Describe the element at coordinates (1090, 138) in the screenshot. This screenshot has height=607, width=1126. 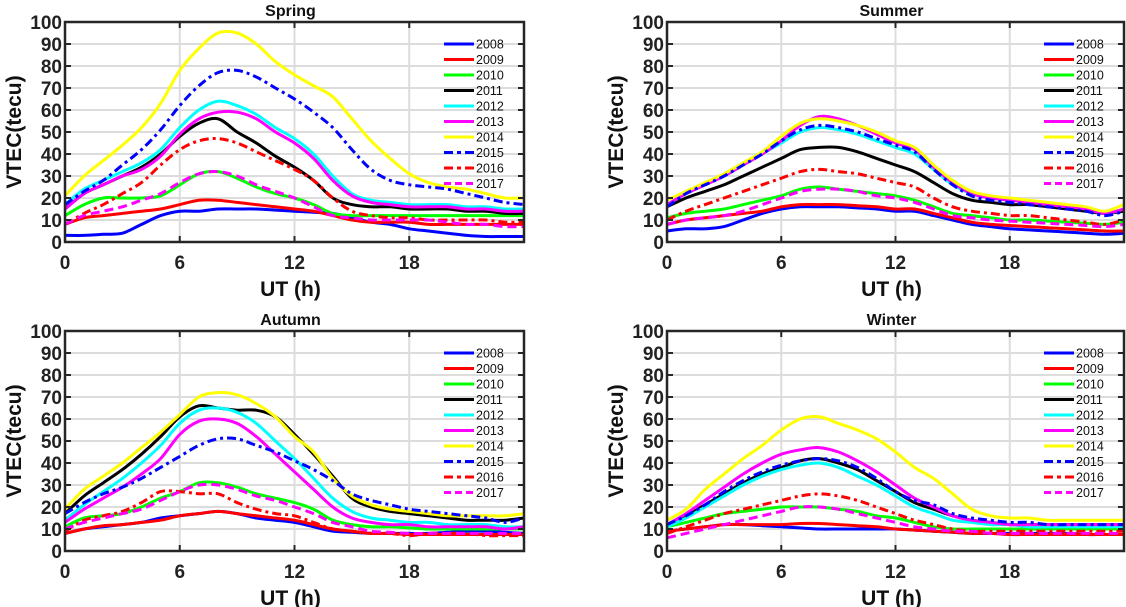
I see `legend-label: 2014` at that location.